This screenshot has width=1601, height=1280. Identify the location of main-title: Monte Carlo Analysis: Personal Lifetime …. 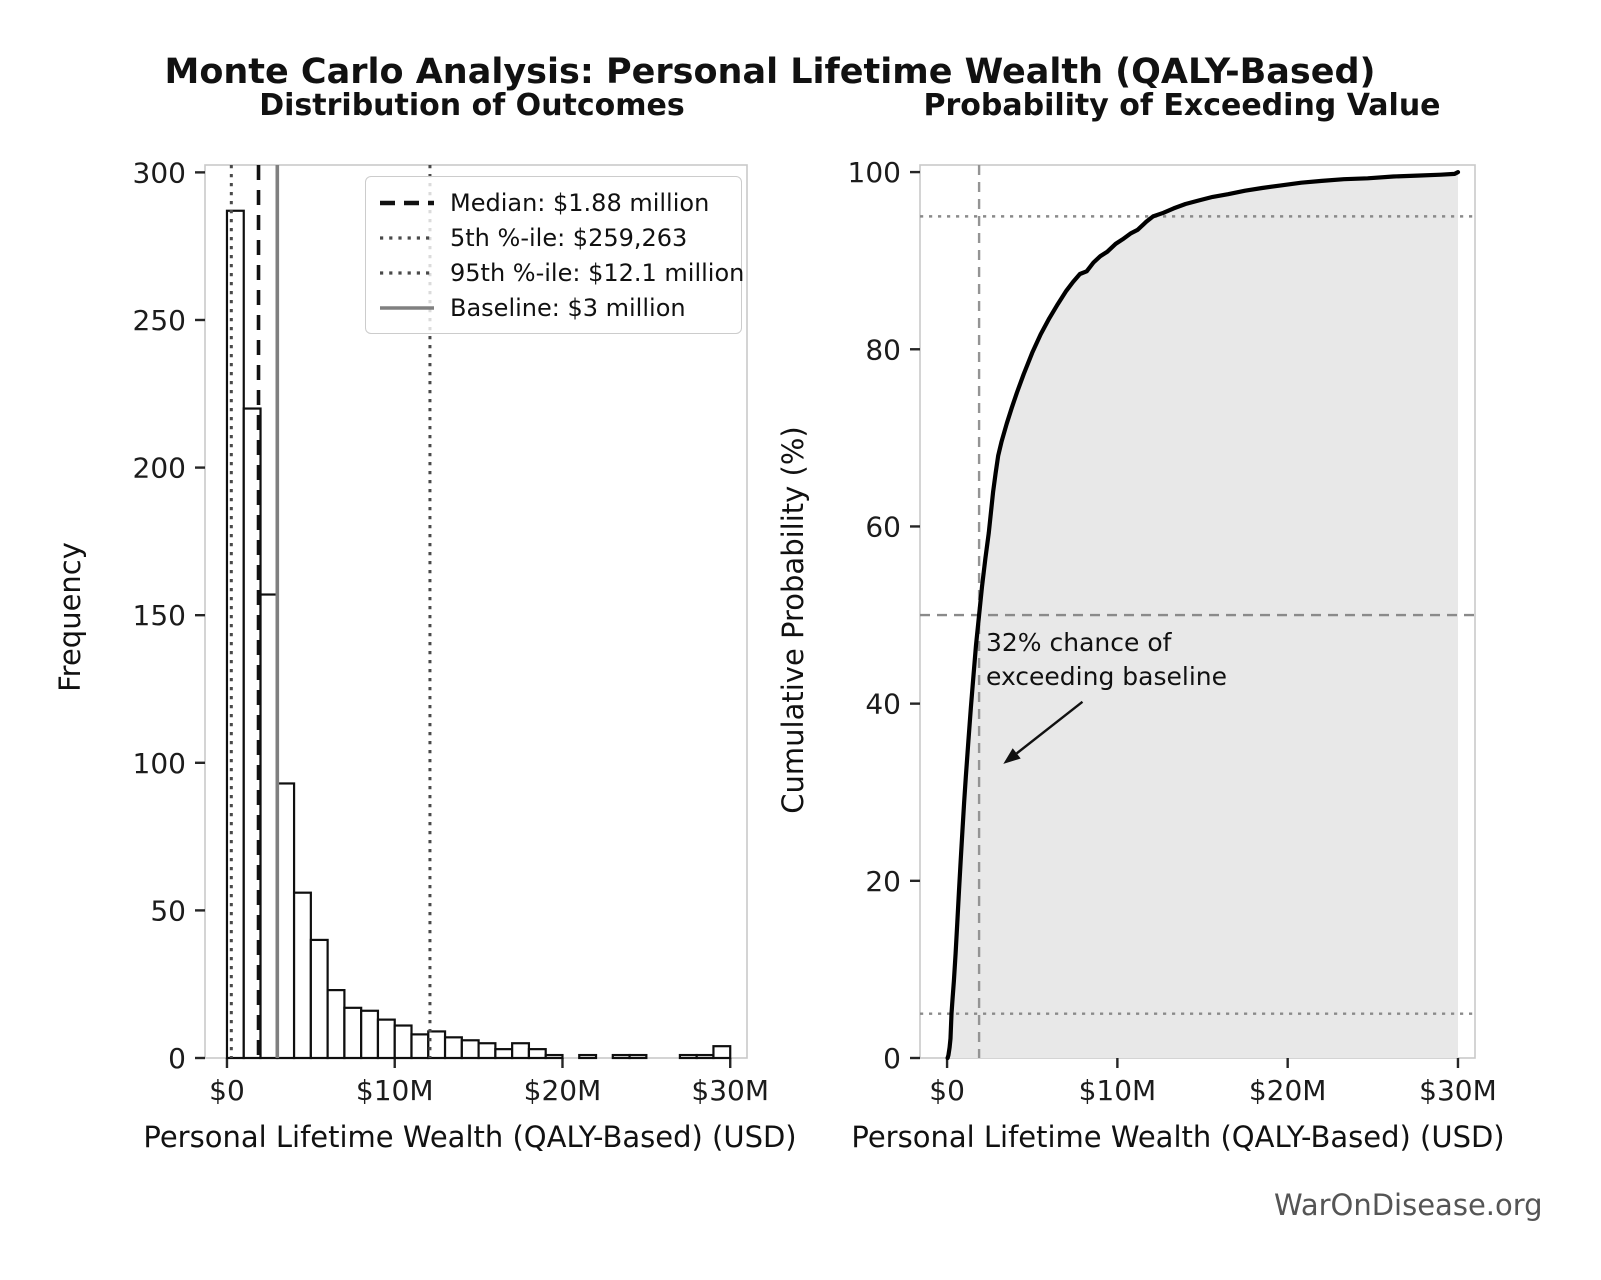
(770, 72).